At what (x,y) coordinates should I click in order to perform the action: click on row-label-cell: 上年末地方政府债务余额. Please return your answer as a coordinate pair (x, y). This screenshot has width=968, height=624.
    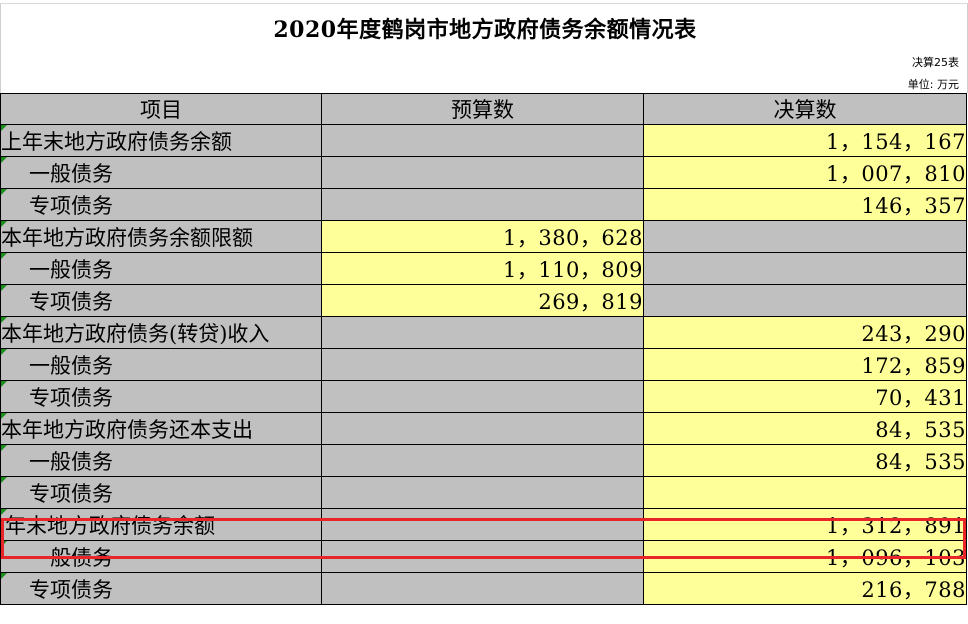
    Looking at the image, I should click on (161, 140).